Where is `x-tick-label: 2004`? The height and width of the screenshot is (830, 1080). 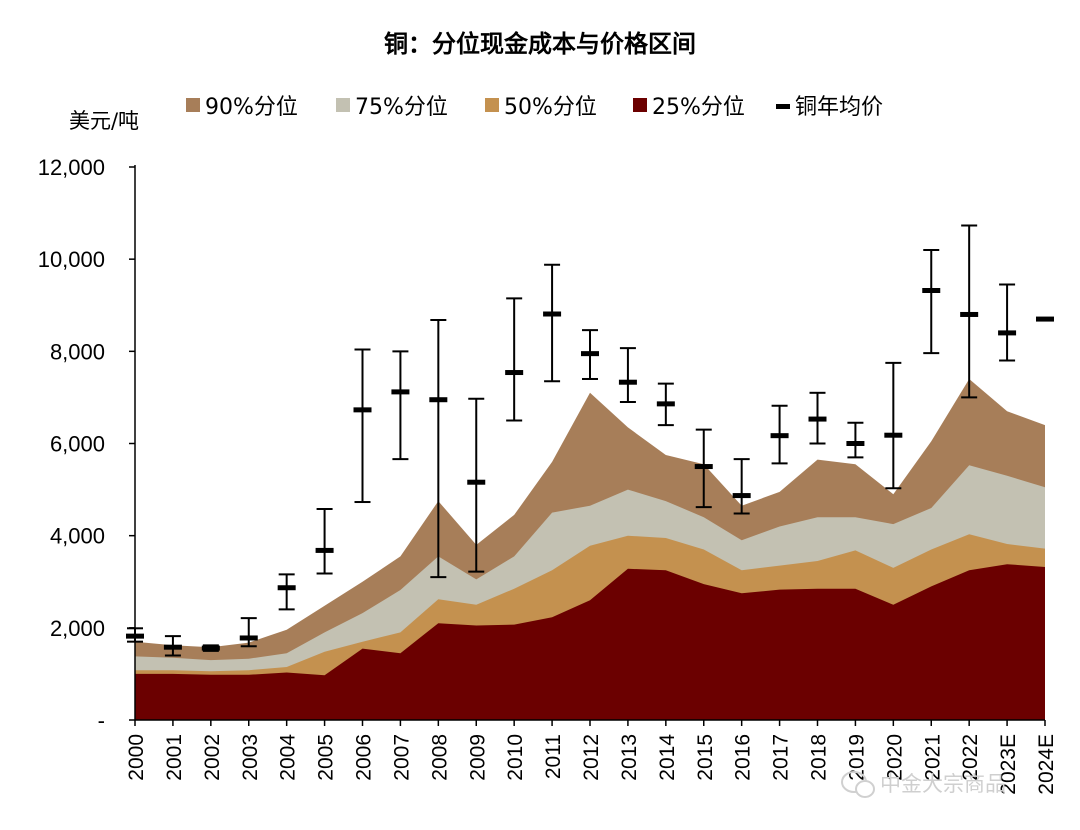 x-tick-label: 2004 is located at coordinates (288, 757).